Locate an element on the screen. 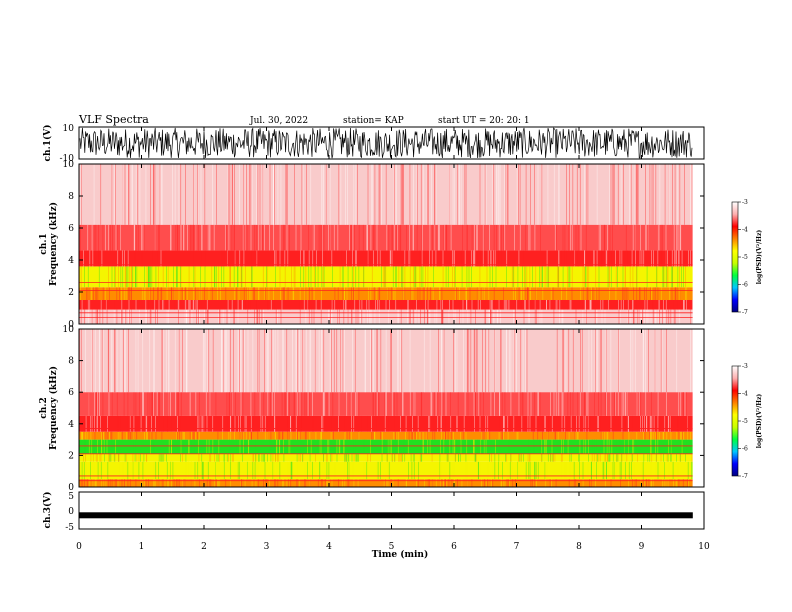 The width and height of the screenshot is (792, 612). freq-tick-label: 4 is located at coordinates (71, 261).